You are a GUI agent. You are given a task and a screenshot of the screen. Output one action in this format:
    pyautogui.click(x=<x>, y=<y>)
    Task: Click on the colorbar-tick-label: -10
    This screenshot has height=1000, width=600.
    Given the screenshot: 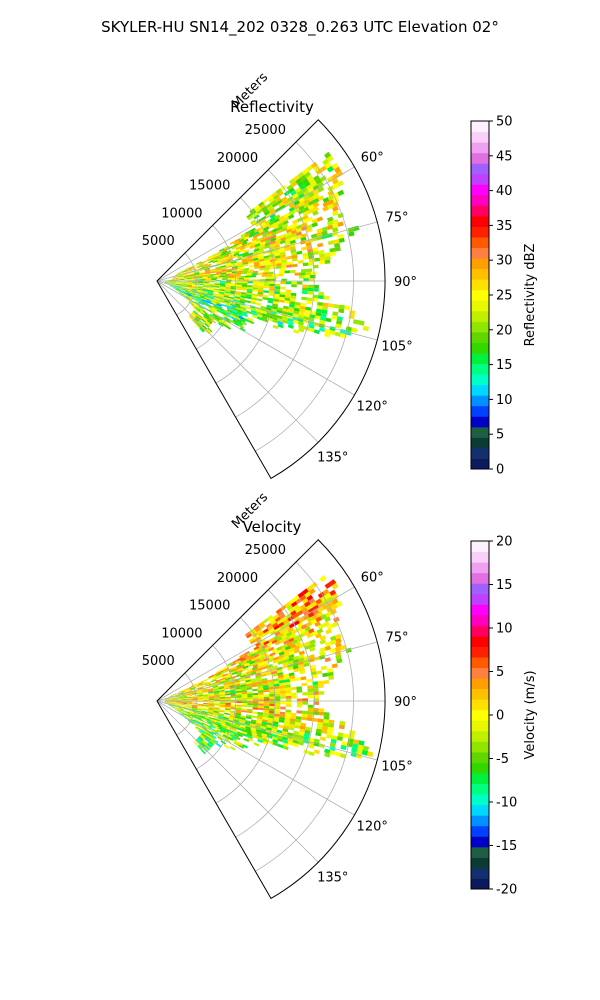 What is the action you would take?
    pyautogui.click(x=506, y=803)
    